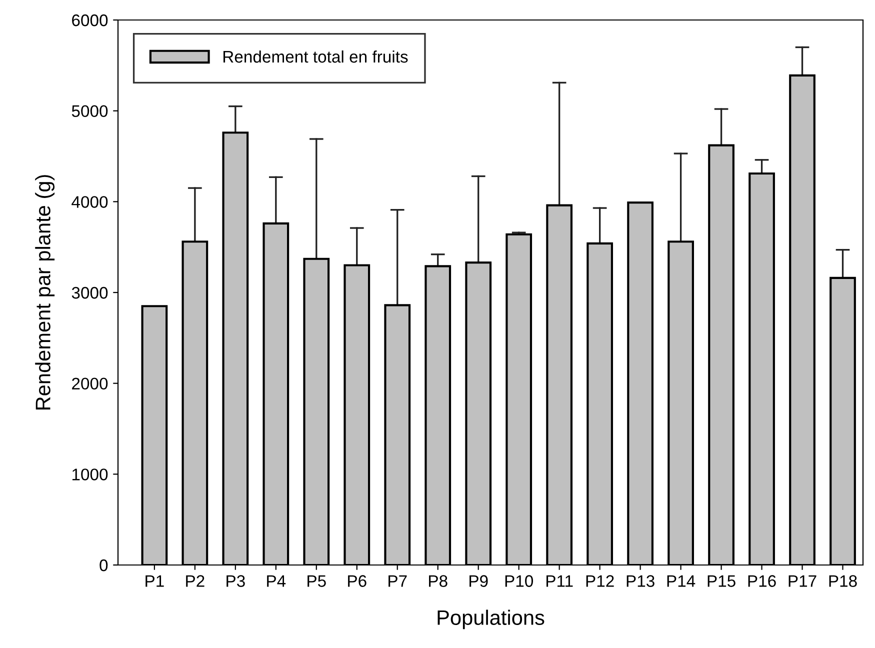 The image size is (875, 648). What do you see at coordinates (235, 581) in the screenshot?
I see `x-tick-label: P3` at bounding box center [235, 581].